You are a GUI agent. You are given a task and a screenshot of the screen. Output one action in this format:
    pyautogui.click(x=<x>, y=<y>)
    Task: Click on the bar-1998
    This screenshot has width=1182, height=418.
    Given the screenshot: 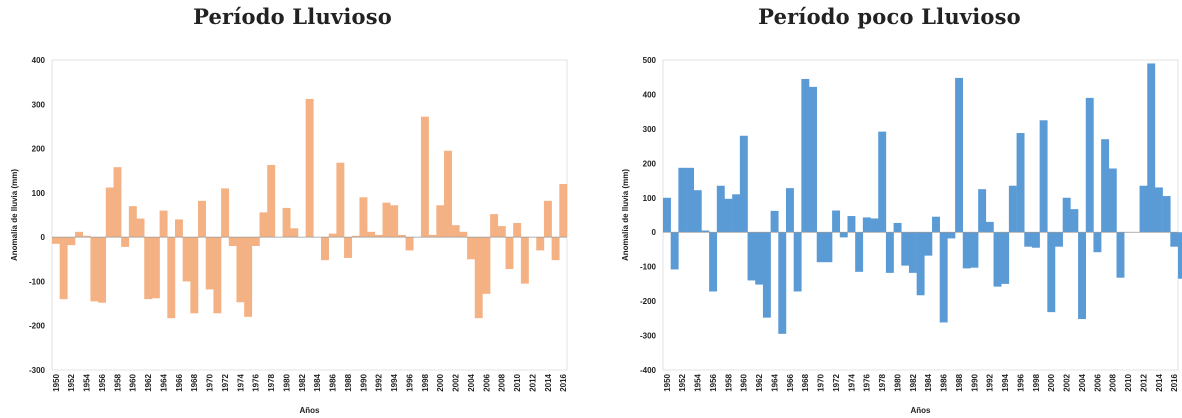 What is the action you would take?
    pyautogui.click(x=1035, y=240)
    